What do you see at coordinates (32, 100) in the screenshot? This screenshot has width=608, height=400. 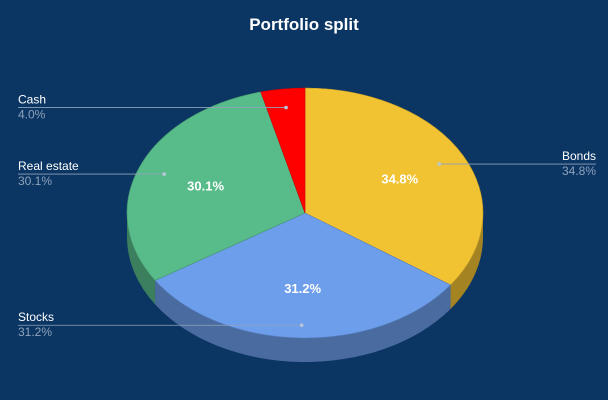 I see `callout-category: Cash` at bounding box center [32, 100].